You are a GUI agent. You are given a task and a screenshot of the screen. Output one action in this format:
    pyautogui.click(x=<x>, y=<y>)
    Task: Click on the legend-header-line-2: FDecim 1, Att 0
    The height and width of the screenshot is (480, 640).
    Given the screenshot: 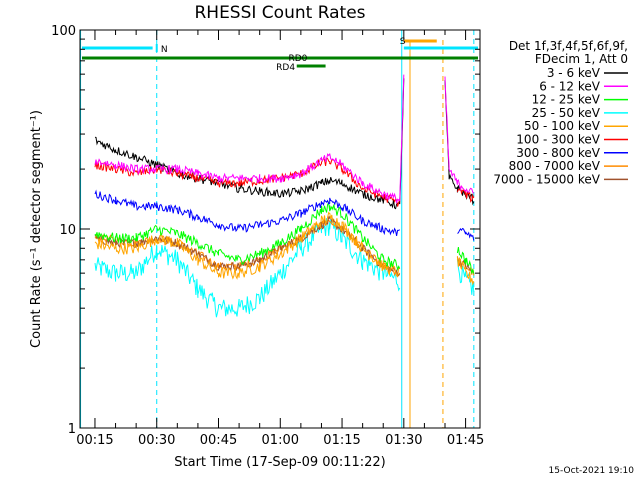 What is the action you would take?
    pyautogui.click(x=581, y=59)
    